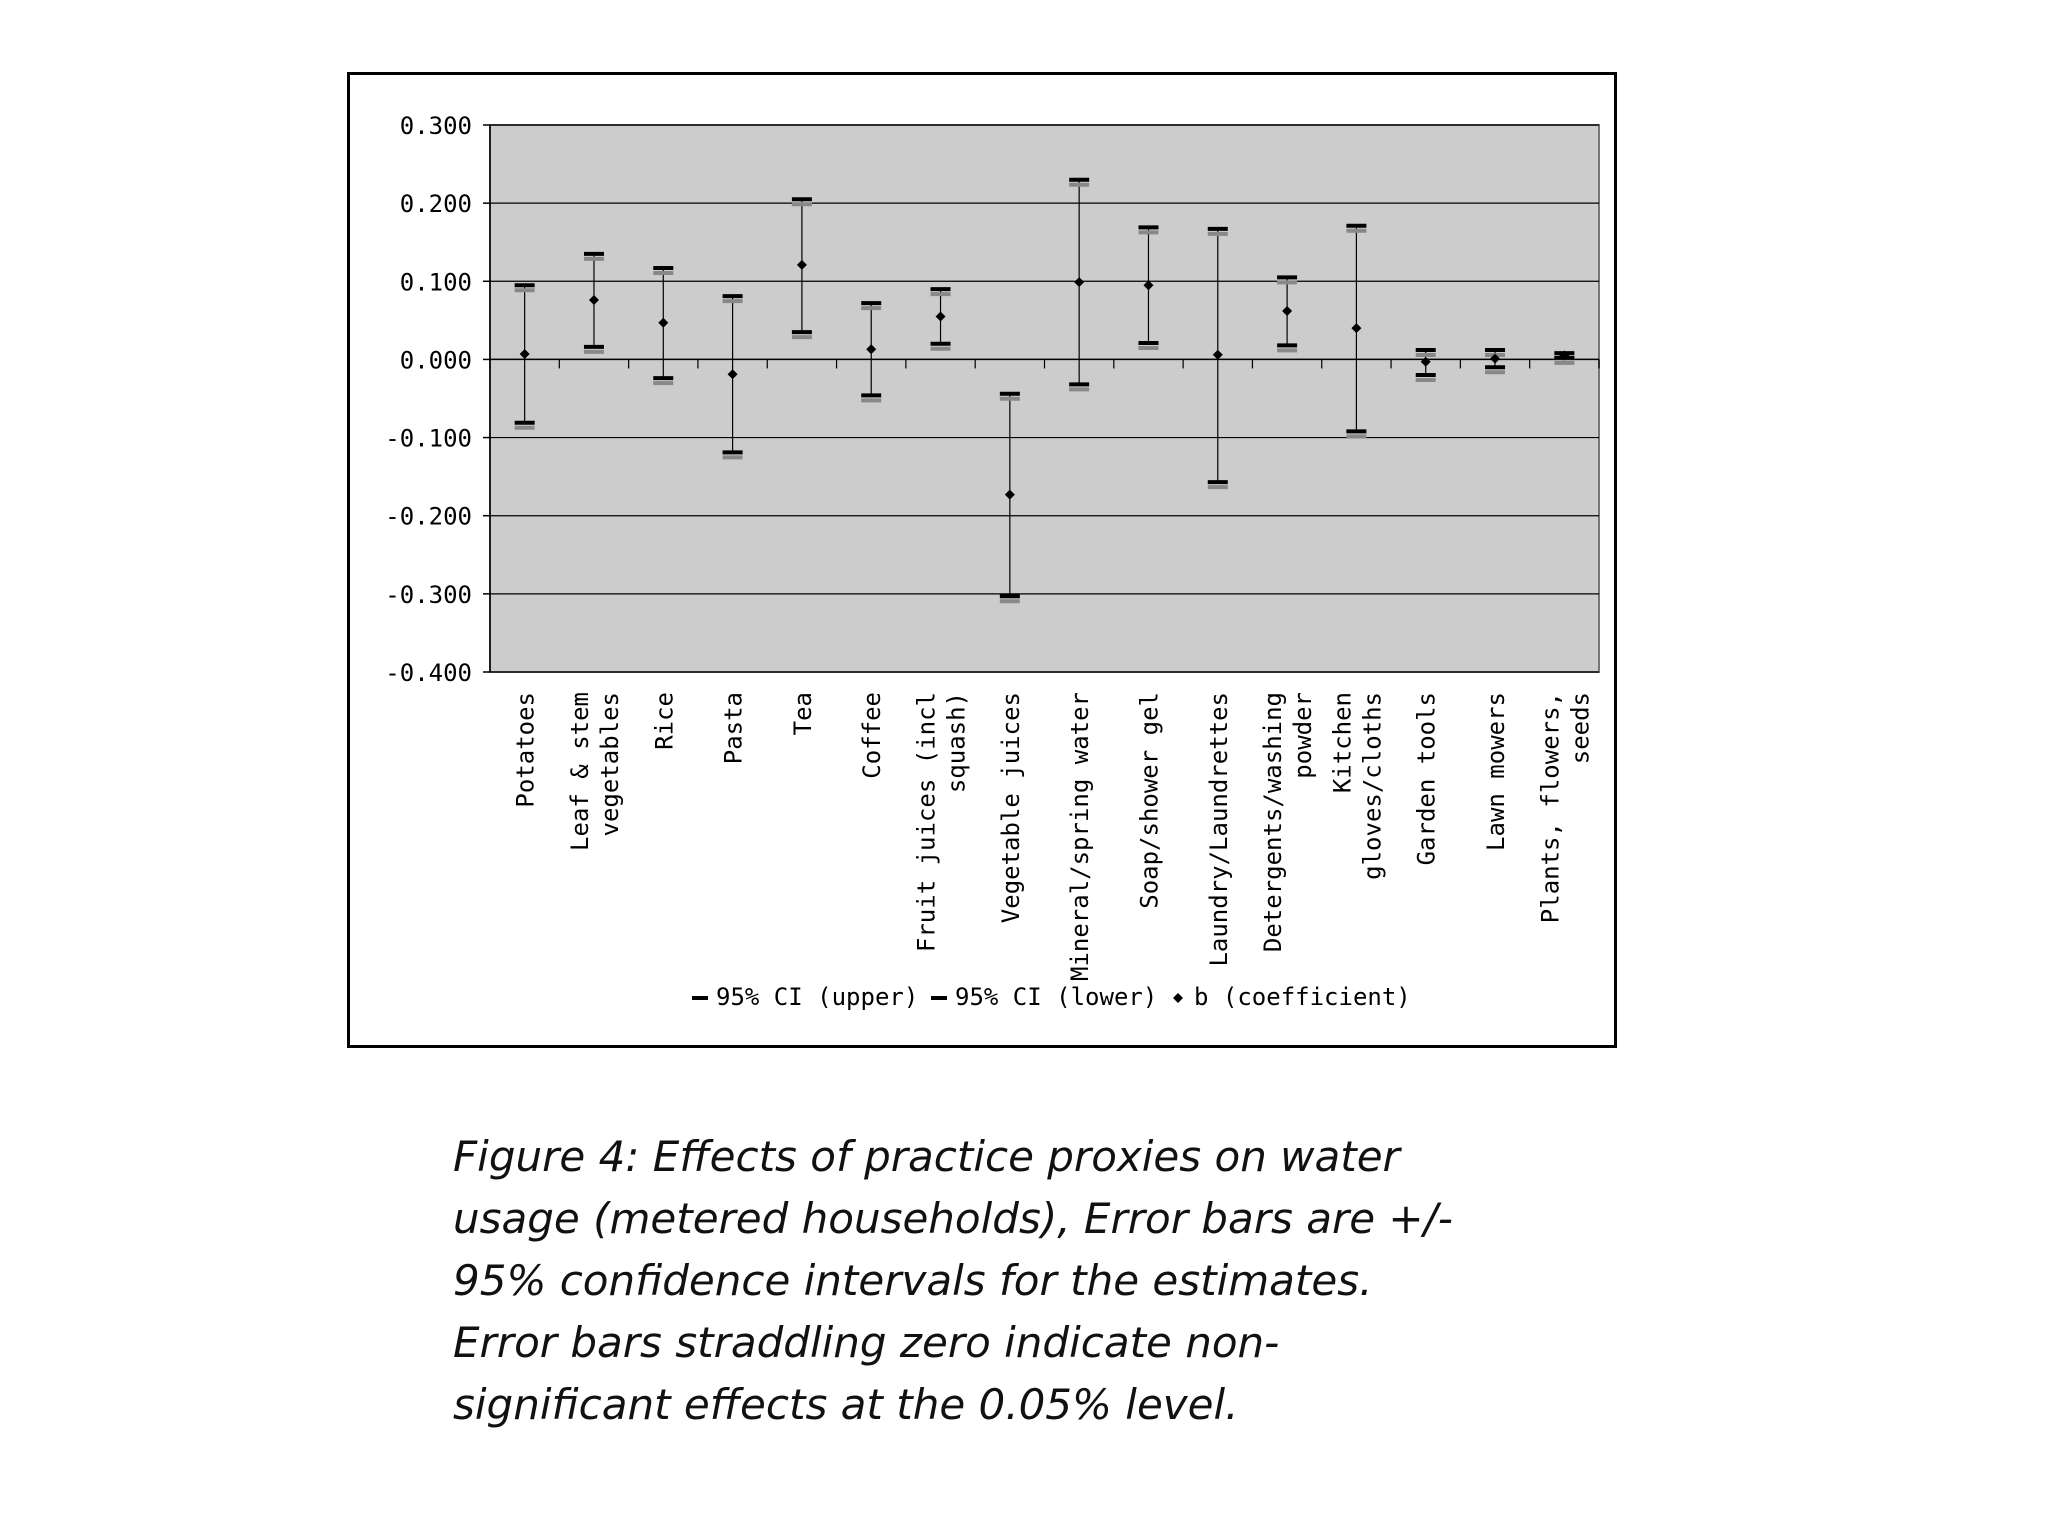 Image resolution: width=2048 pixels, height=1536 pixels. Describe the element at coordinates (436, 282) in the screenshot. I see `y-tick-label: 0.100` at that location.